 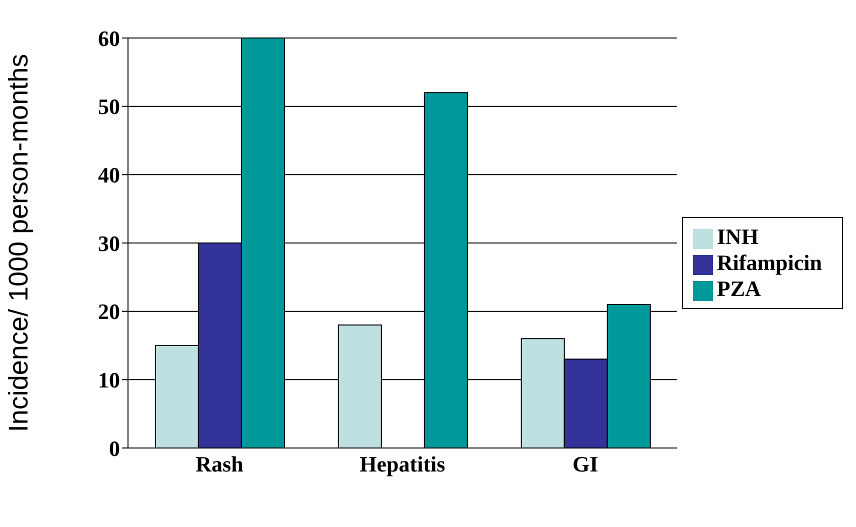 I want to click on legend-label: Rifampicin, so click(x=769, y=262).